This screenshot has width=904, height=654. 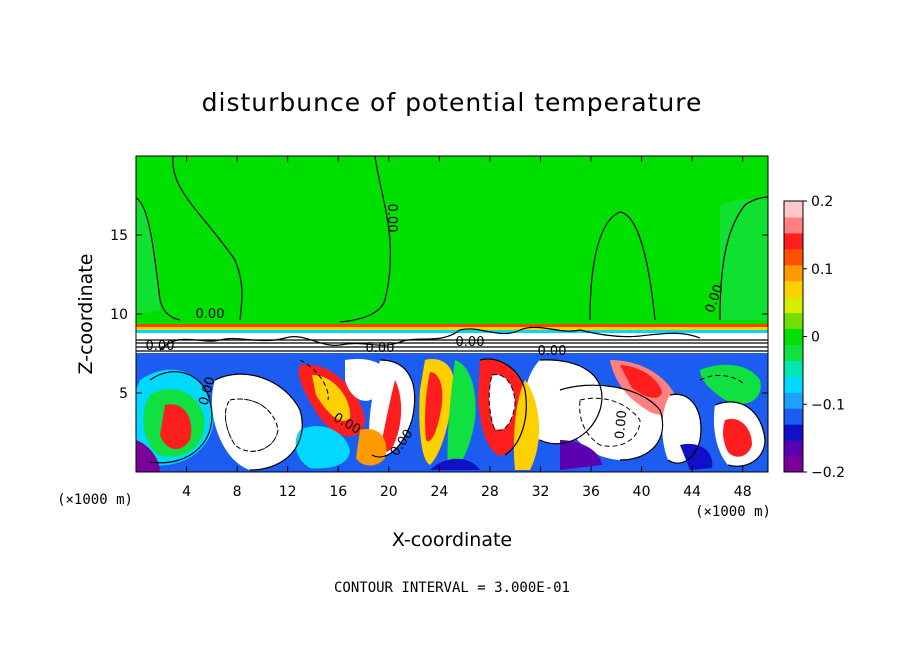 What do you see at coordinates (452, 331) in the screenshot?
I see `stable-band-cyan` at bounding box center [452, 331].